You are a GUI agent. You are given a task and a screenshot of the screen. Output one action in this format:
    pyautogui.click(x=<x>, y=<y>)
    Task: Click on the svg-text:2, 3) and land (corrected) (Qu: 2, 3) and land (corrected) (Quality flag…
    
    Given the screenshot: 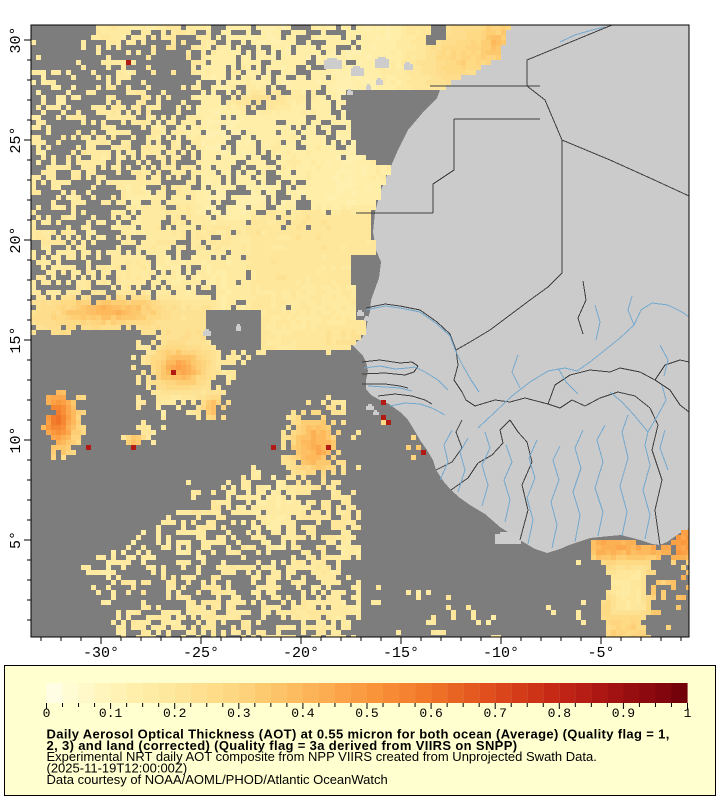 What is the action you would take?
    pyautogui.click(x=282, y=745)
    